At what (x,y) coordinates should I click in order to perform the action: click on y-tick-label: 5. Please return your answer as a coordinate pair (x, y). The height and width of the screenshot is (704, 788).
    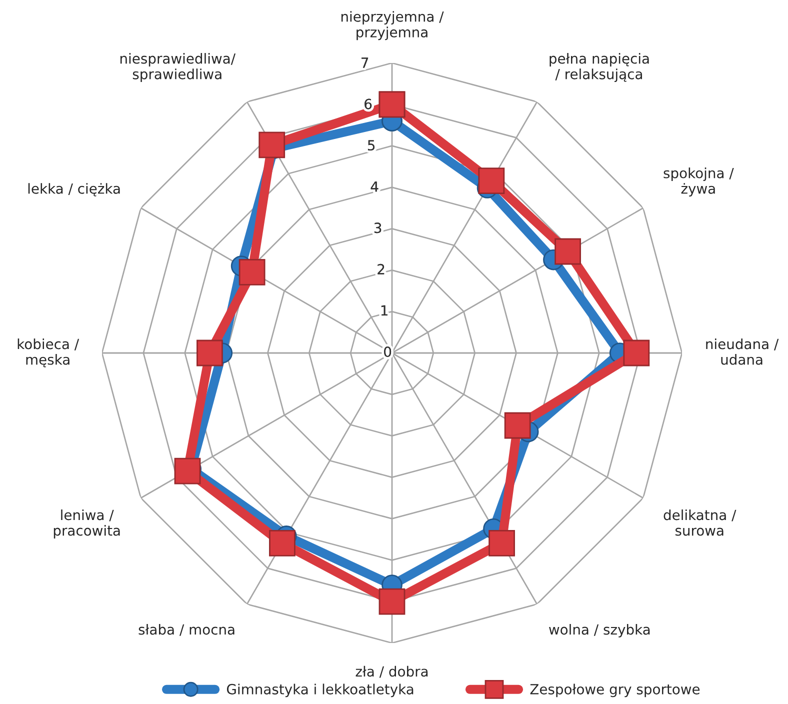
    Looking at the image, I should click on (371, 145).